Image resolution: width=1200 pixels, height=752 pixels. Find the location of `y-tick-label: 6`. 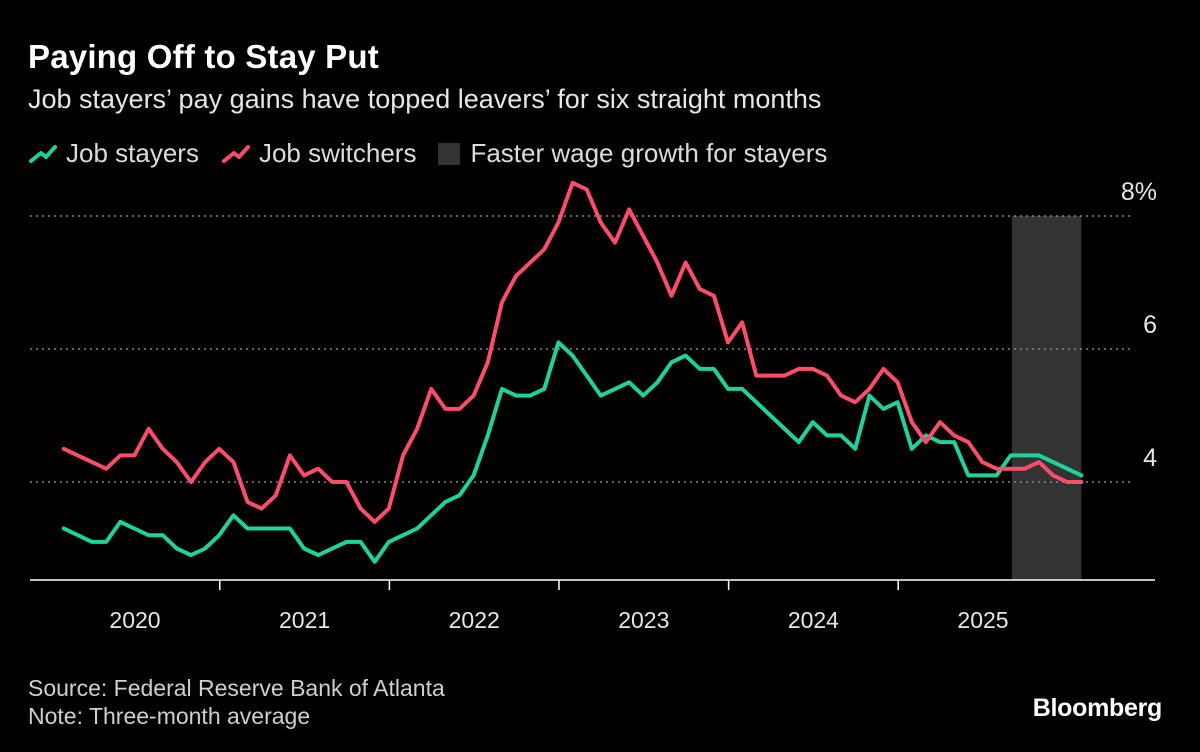

y-tick-label: 6 is located at coordinates (1150, 325).